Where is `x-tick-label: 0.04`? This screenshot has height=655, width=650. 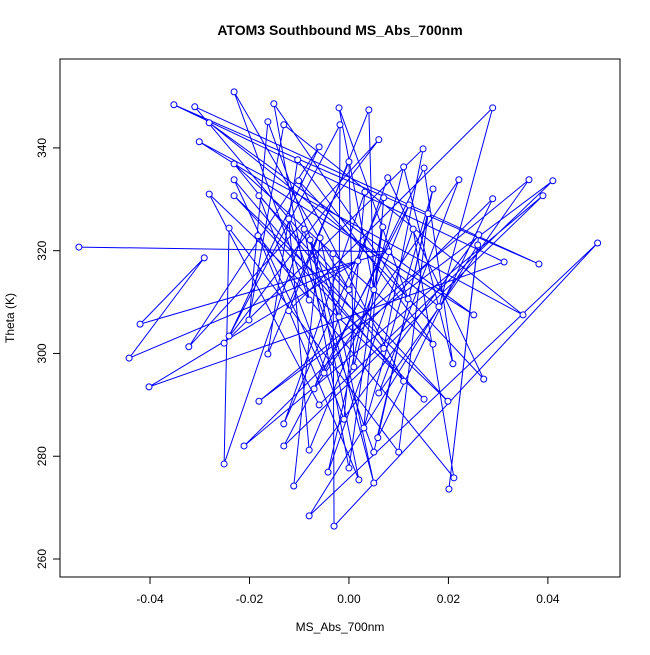
x-tick-label: 0.04 is located at coordinates (548, 599).